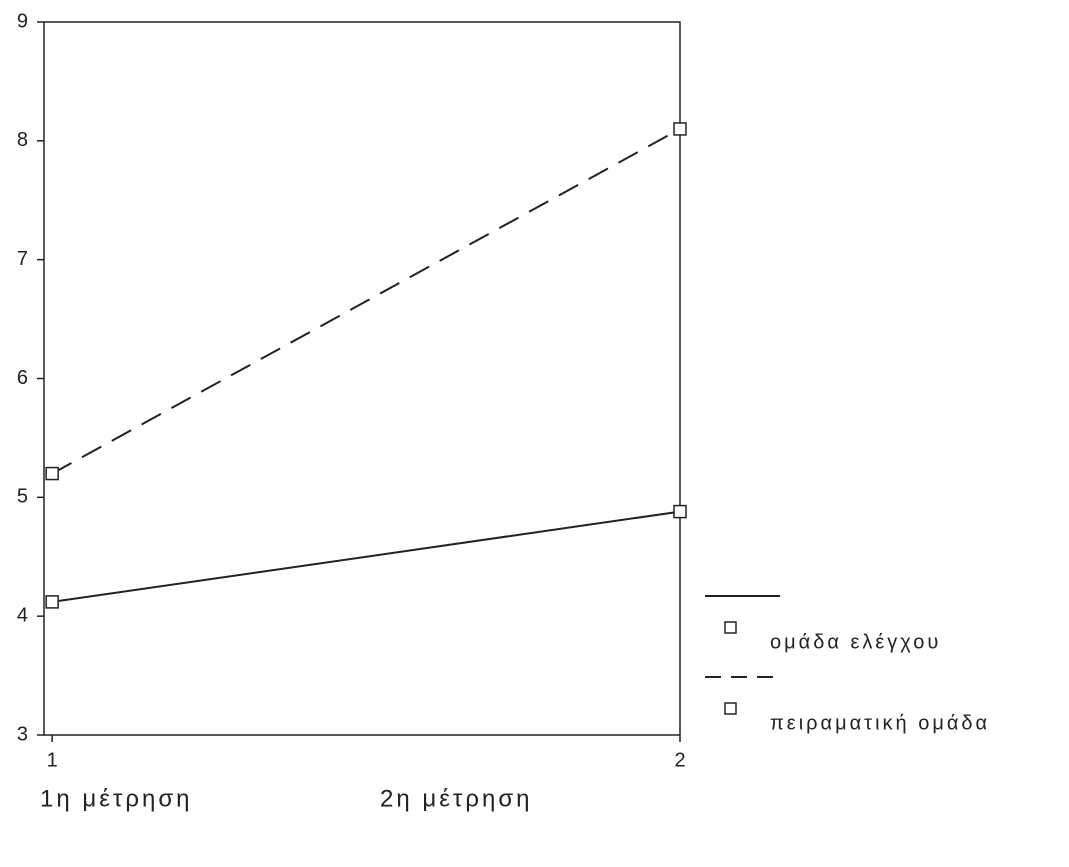 This screenshot has width=1069, height=867. I want to click on series-line, so click(366, 556).